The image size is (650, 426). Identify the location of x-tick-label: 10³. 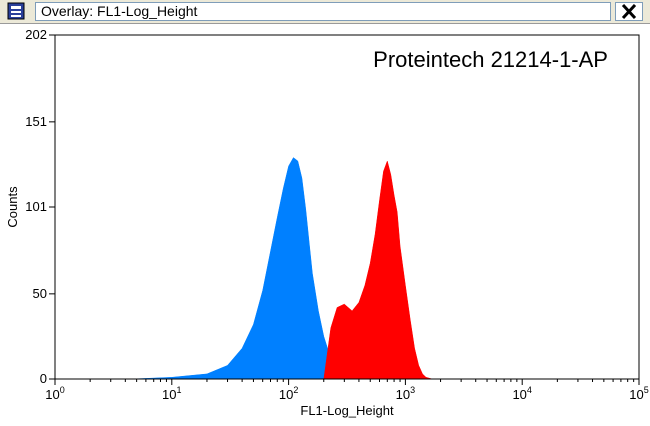
(405, 393).